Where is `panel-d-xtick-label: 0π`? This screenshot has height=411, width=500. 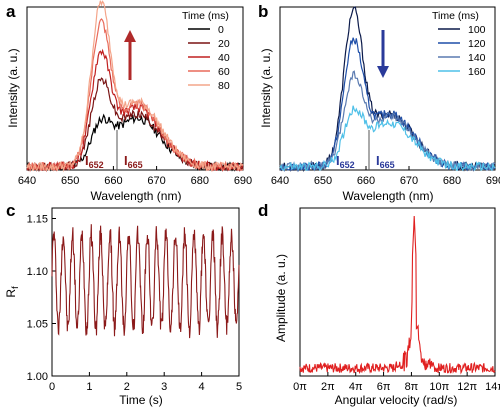
panel-d-xtick-label: 0π is located at coordinates (300, 387).